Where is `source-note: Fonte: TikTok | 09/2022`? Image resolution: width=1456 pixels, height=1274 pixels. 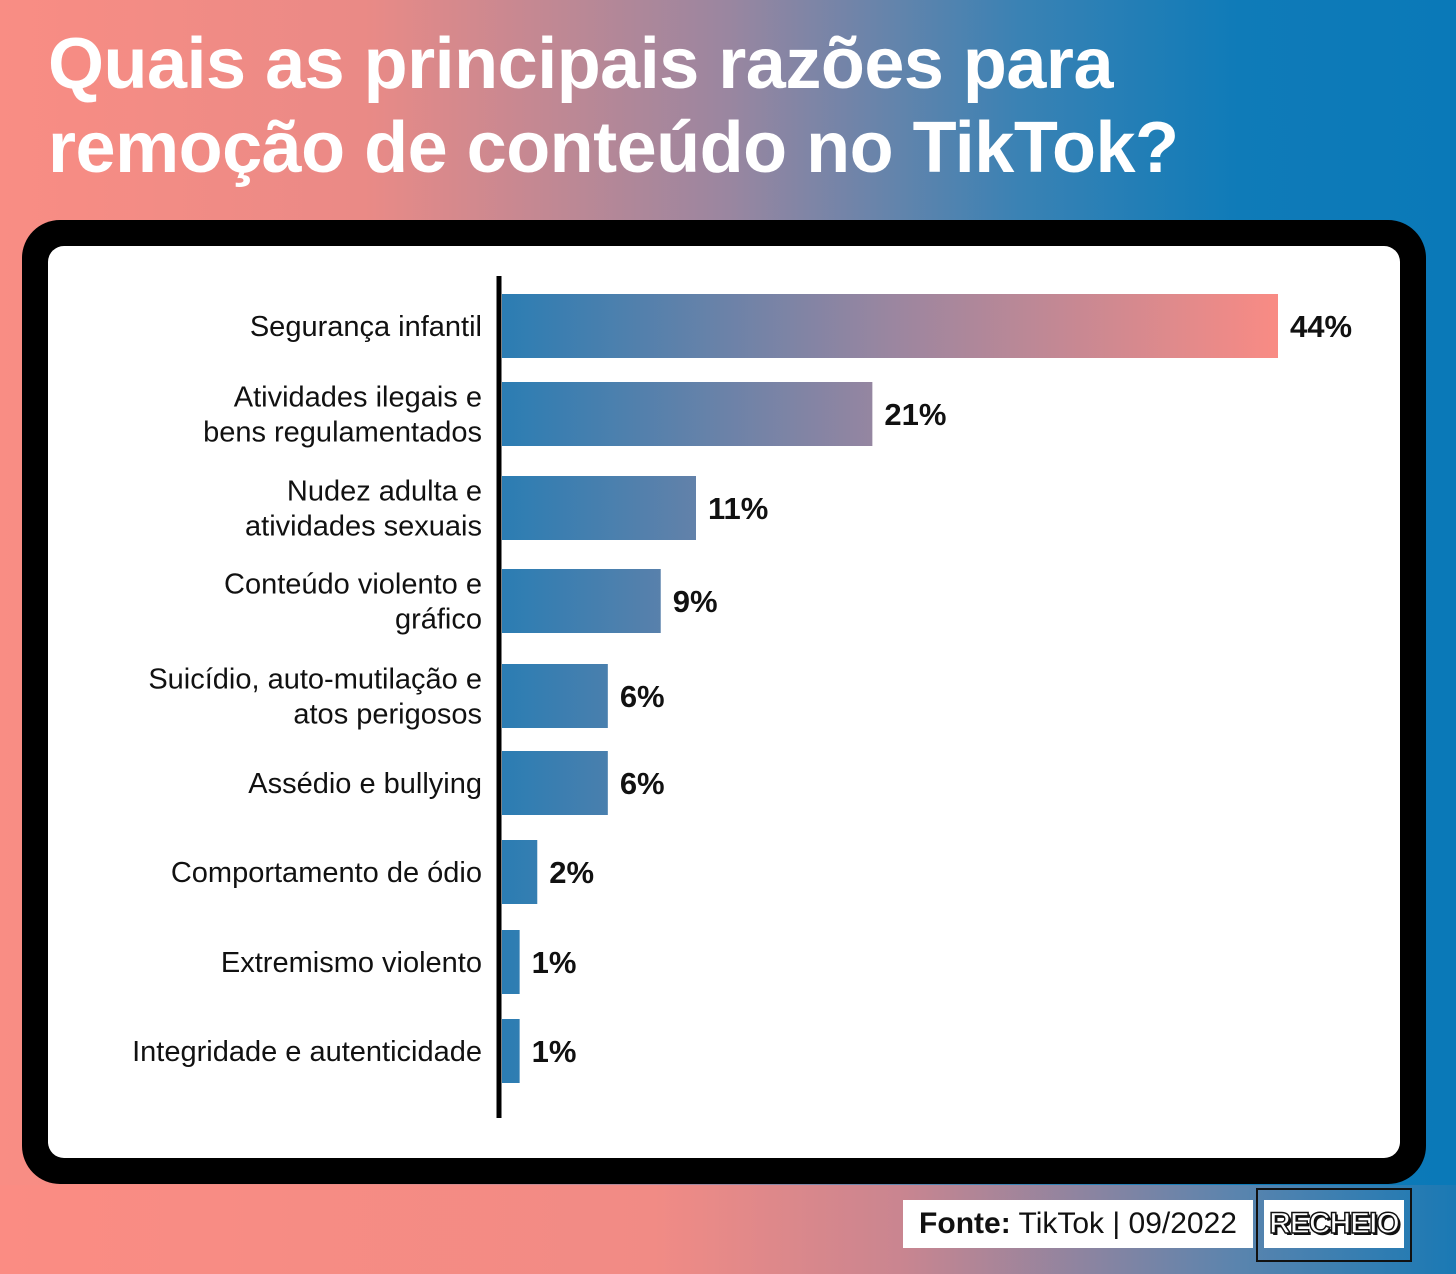
source-note: Fonte: TikTok | 09/2022 is located at coordinates (1078, 1224).